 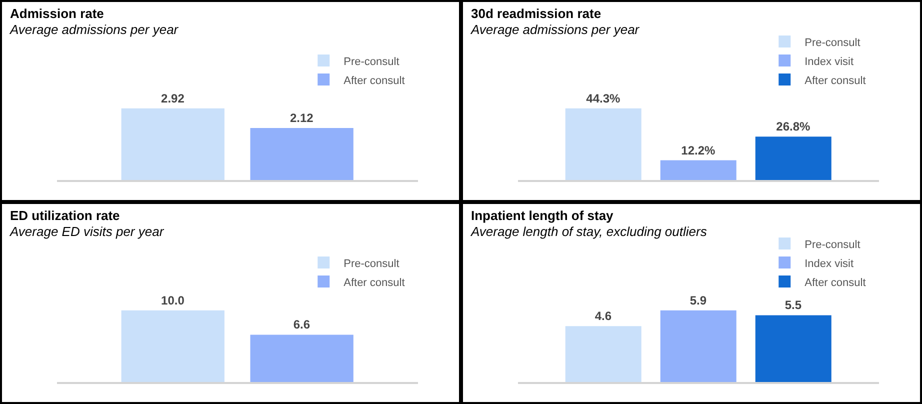 What do you see at coordinates (302, 117) in the screenshot?
I see `data-label: 2.12` at bounding box center [302, 117].